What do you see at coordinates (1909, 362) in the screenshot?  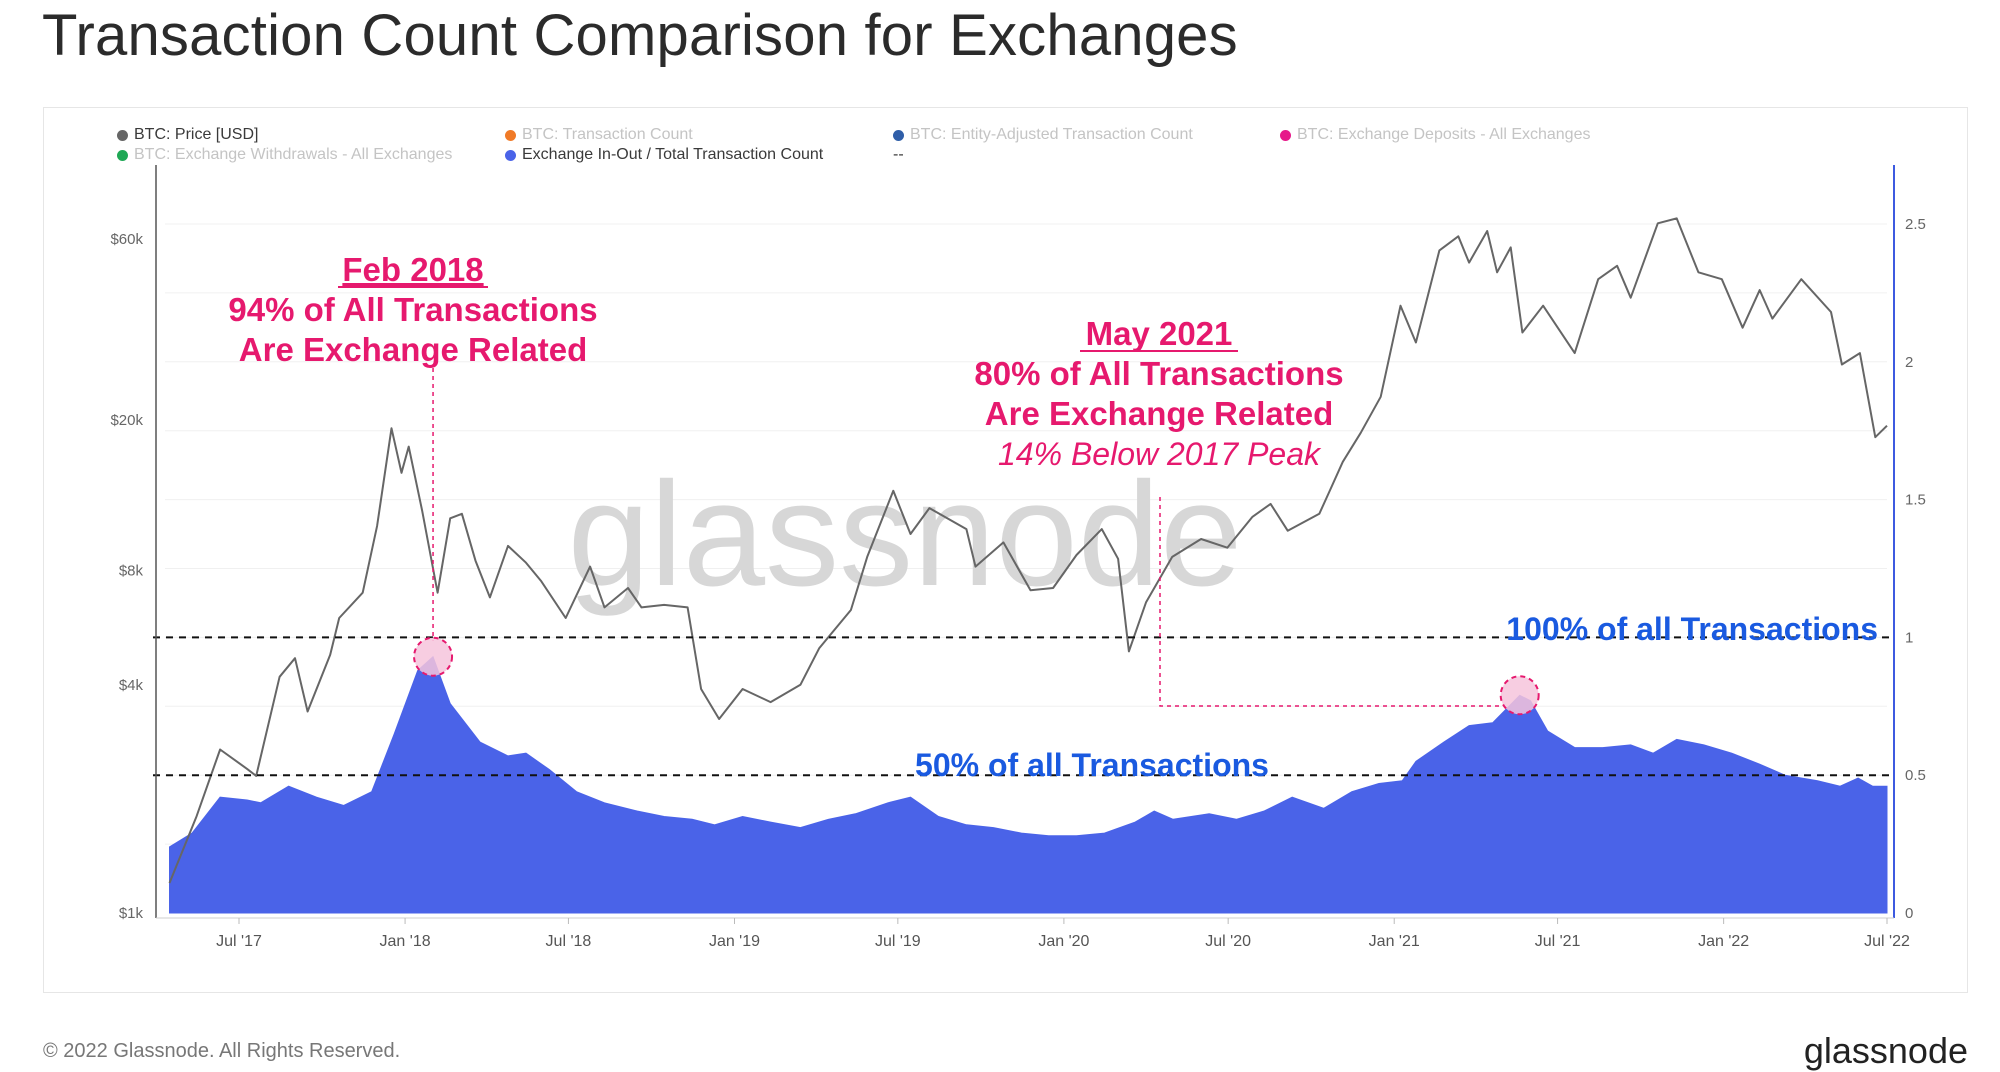 I see `y-right-tick-label: 2` at bounding box center [1909, 362].